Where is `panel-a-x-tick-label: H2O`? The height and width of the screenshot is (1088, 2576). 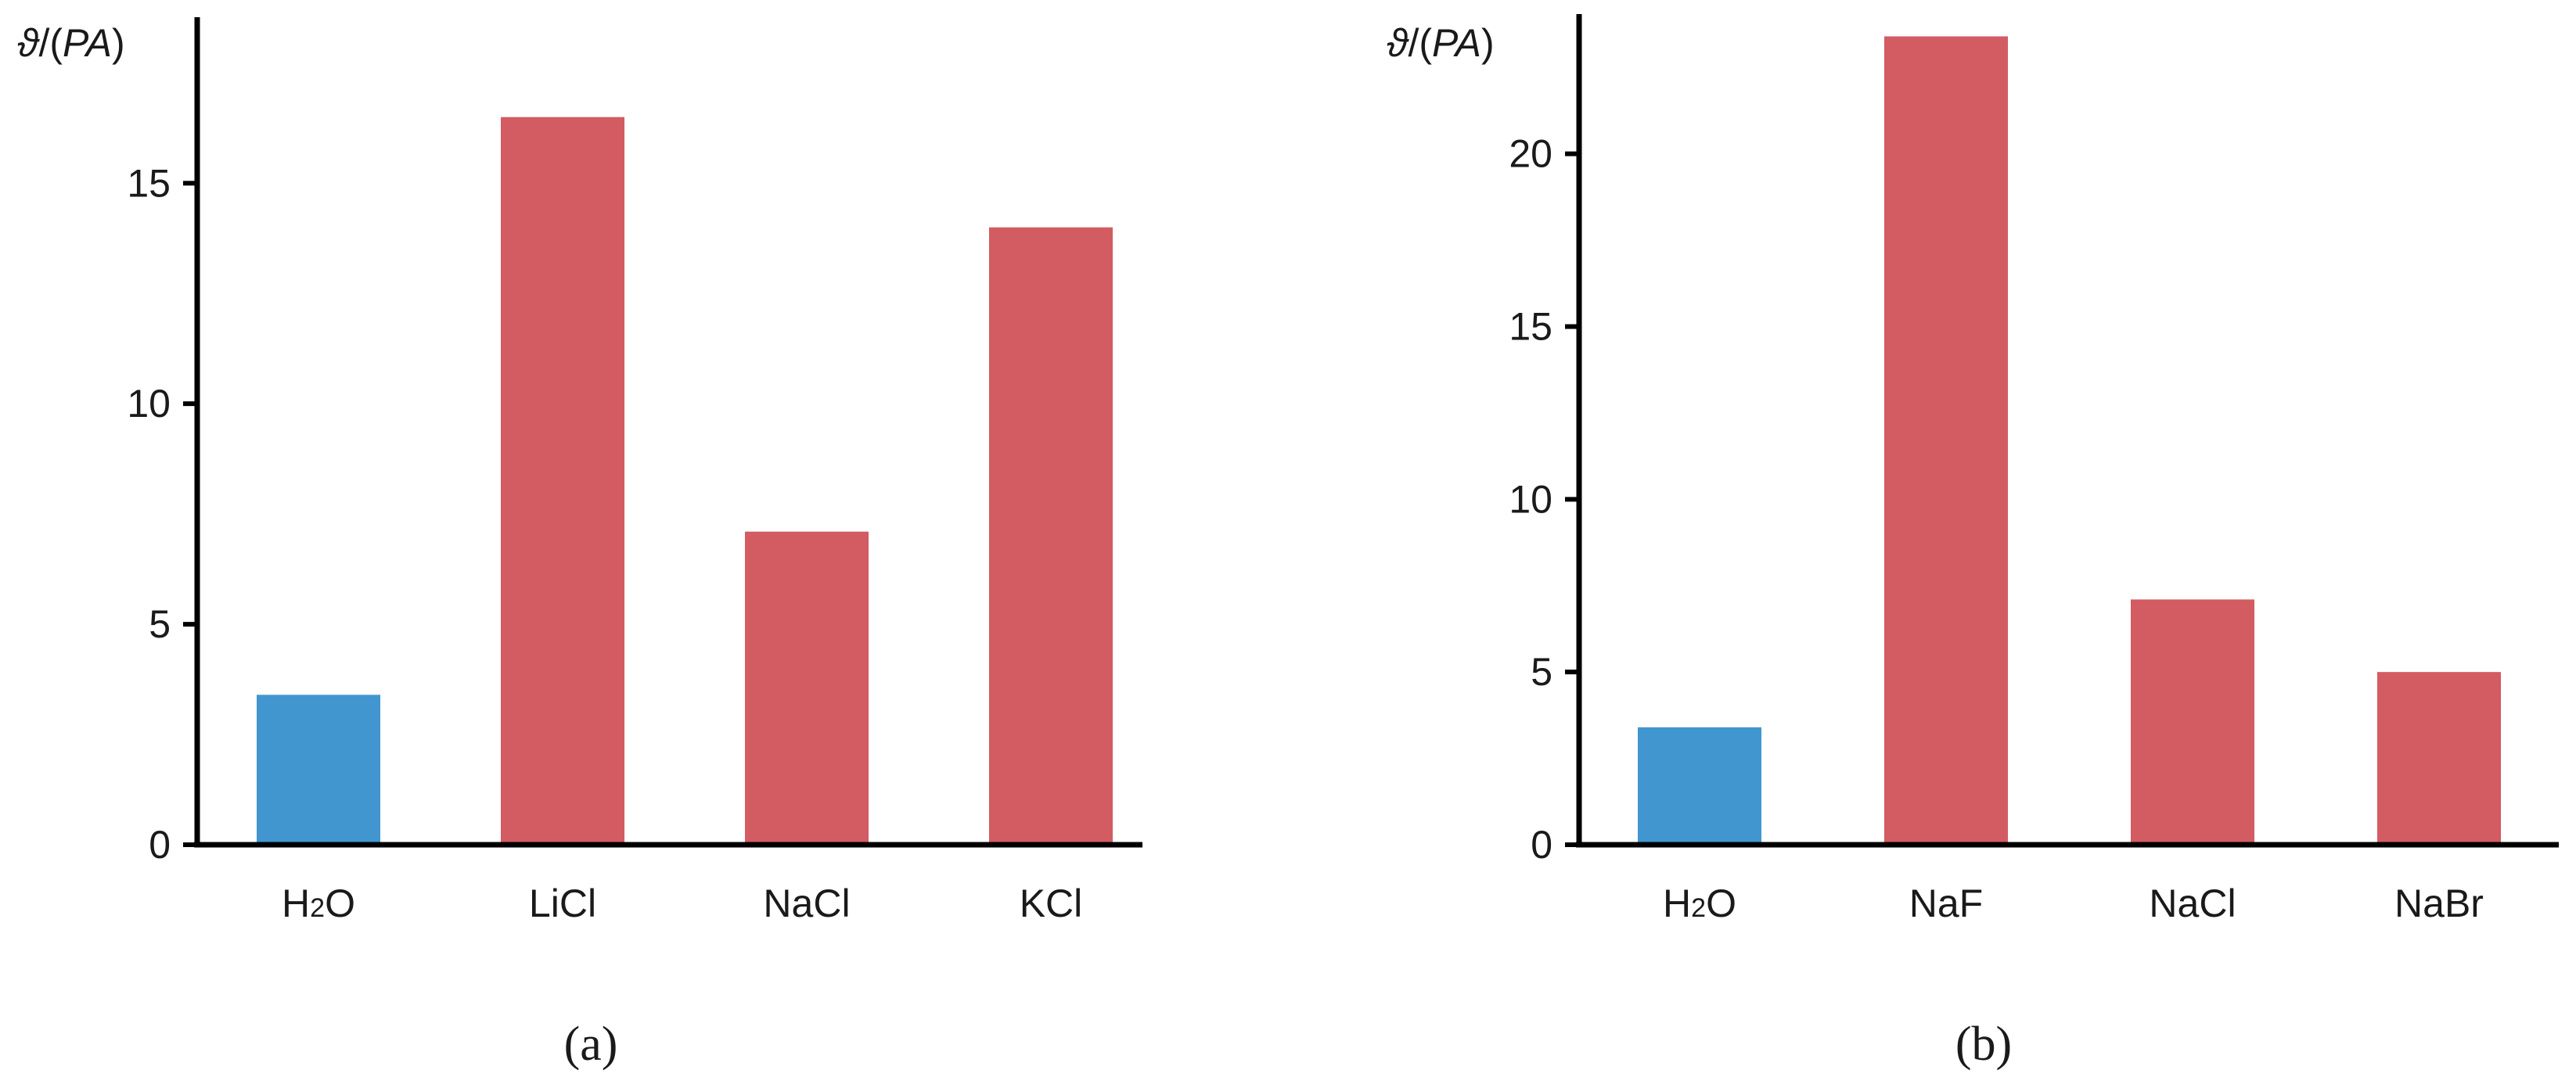
panel-a-x-tick-label: H2O is located at coordinates (319, 903).